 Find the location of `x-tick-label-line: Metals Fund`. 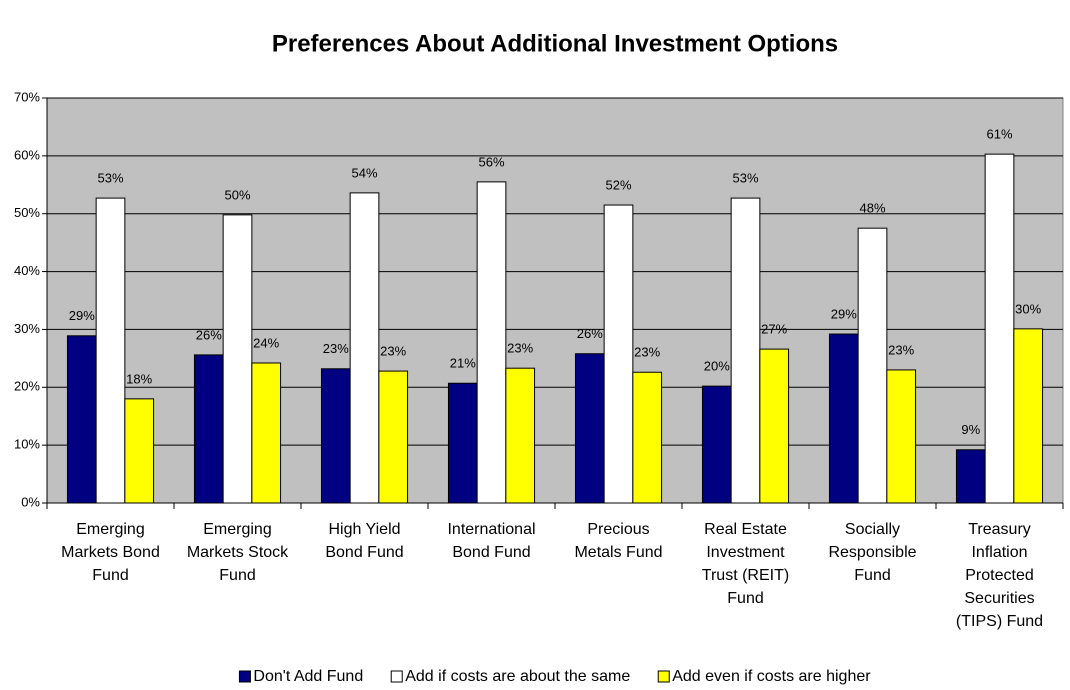

x-tick-label-line: Metals Fund is located at coordinates (618, 552).